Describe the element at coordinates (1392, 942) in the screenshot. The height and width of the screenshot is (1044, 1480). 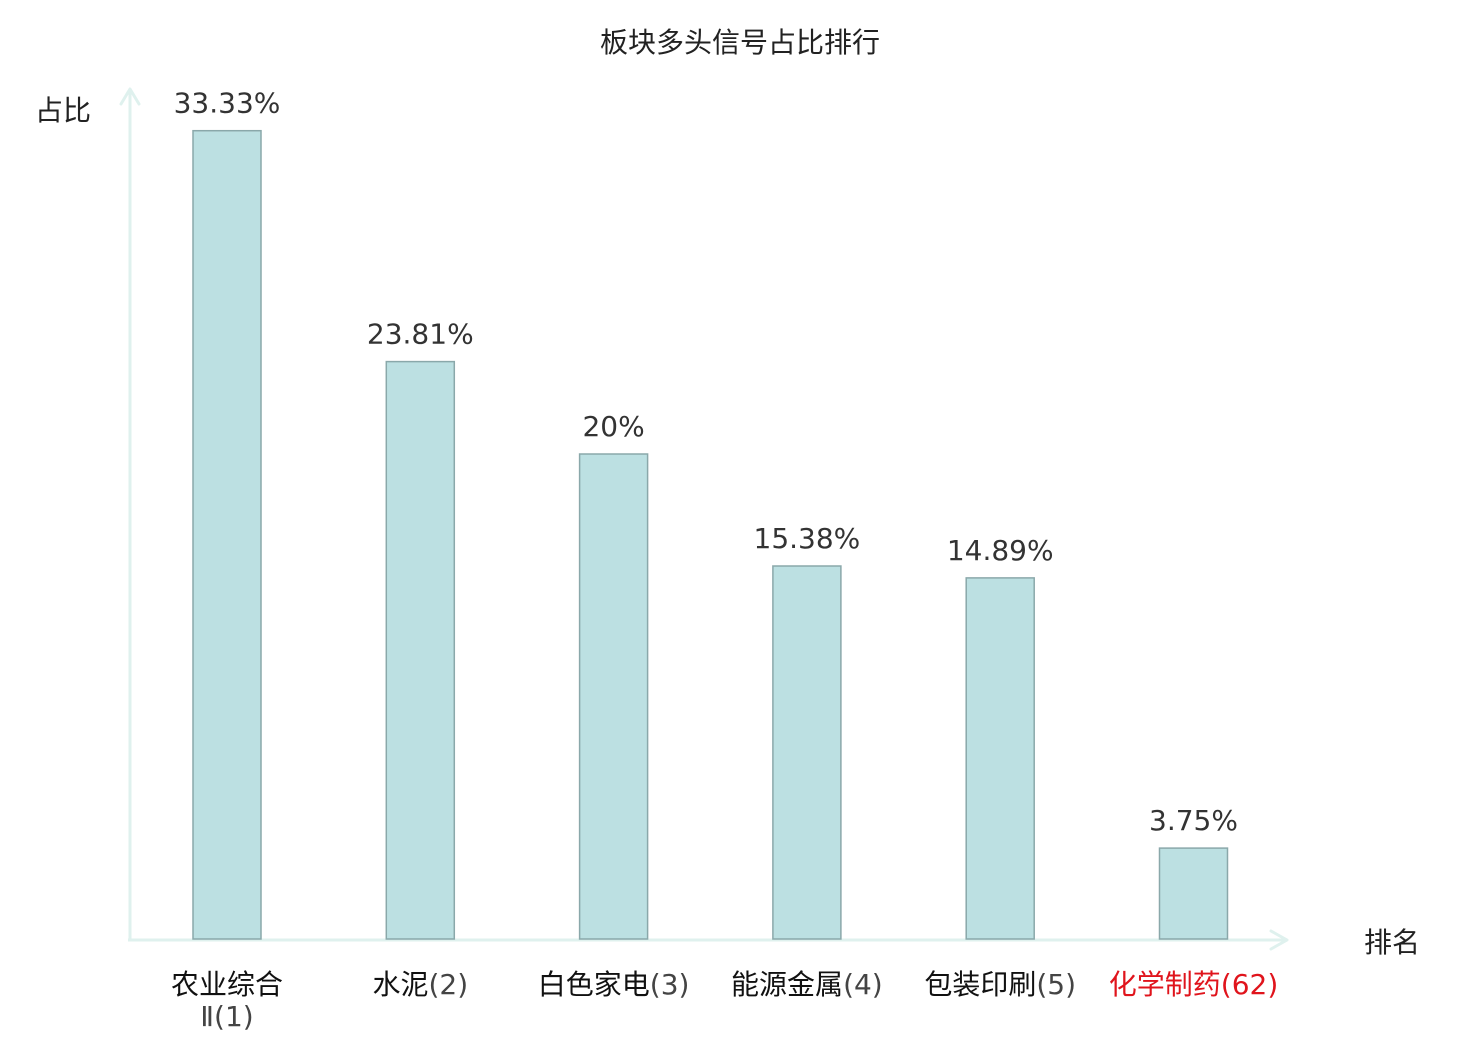
I see `x-axis-label: 排名` at that location.